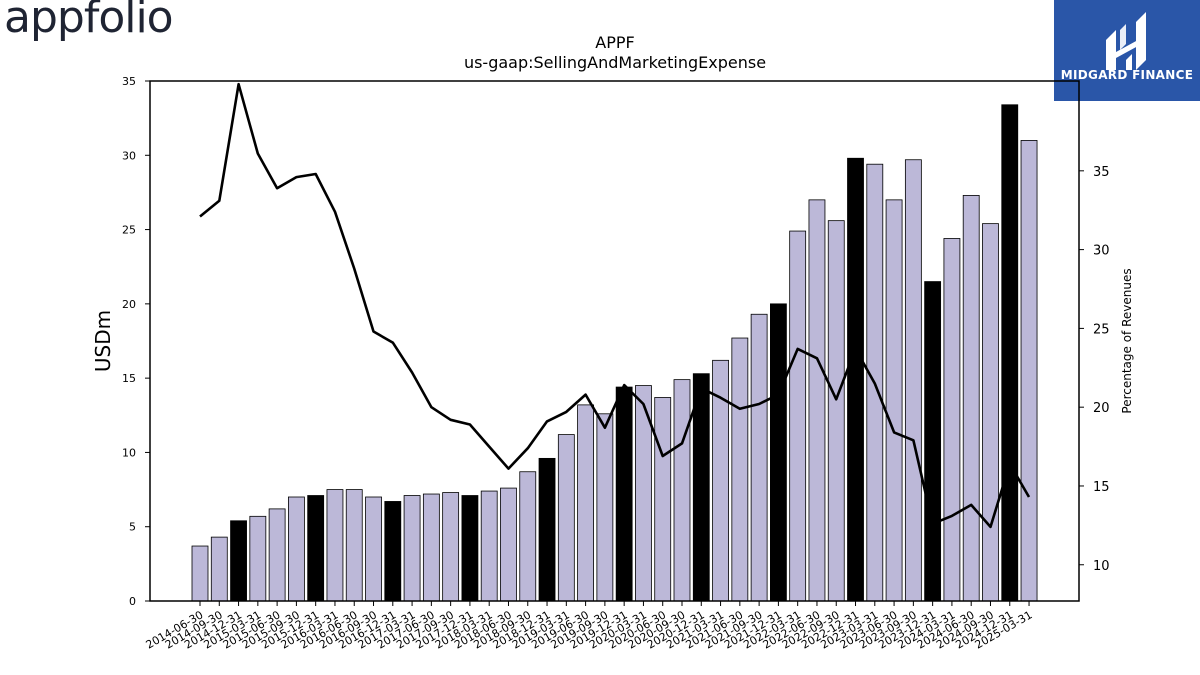 The height and width of the screenshot is (675, 1200). What do you see at coordinates (1101, 172) in the screenshot?
I see `y2-tick-label: 35` at bounding box center [1101, 172].